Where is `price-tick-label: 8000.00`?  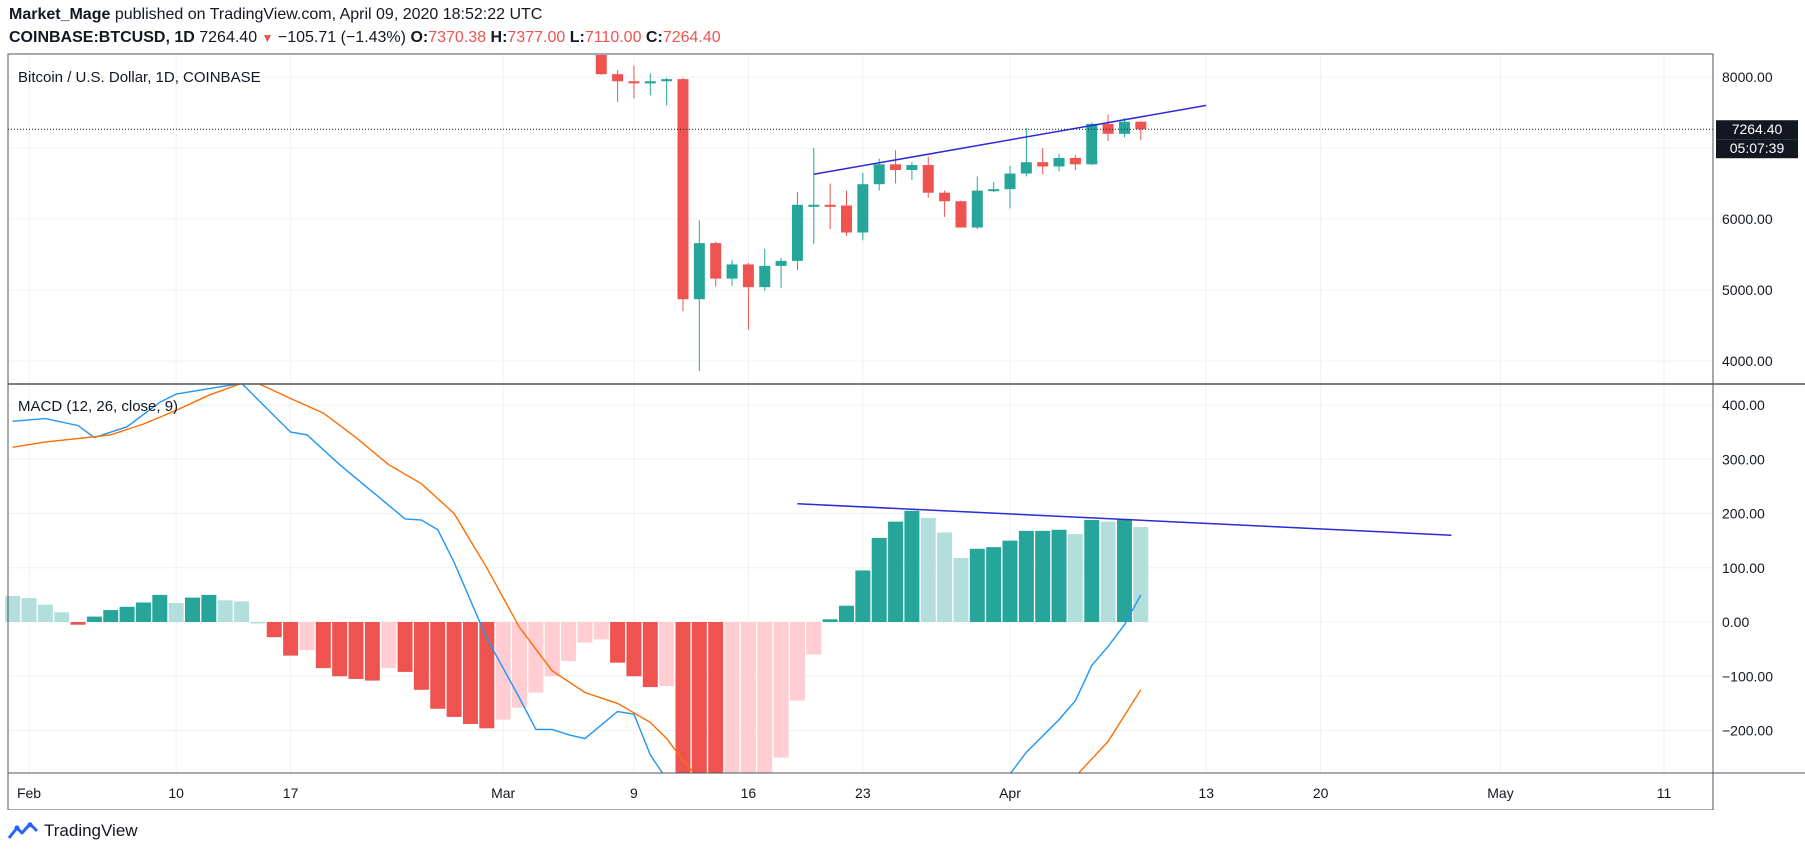 price-tick-label: 8000.00 is located at coordinates (1747, 77).